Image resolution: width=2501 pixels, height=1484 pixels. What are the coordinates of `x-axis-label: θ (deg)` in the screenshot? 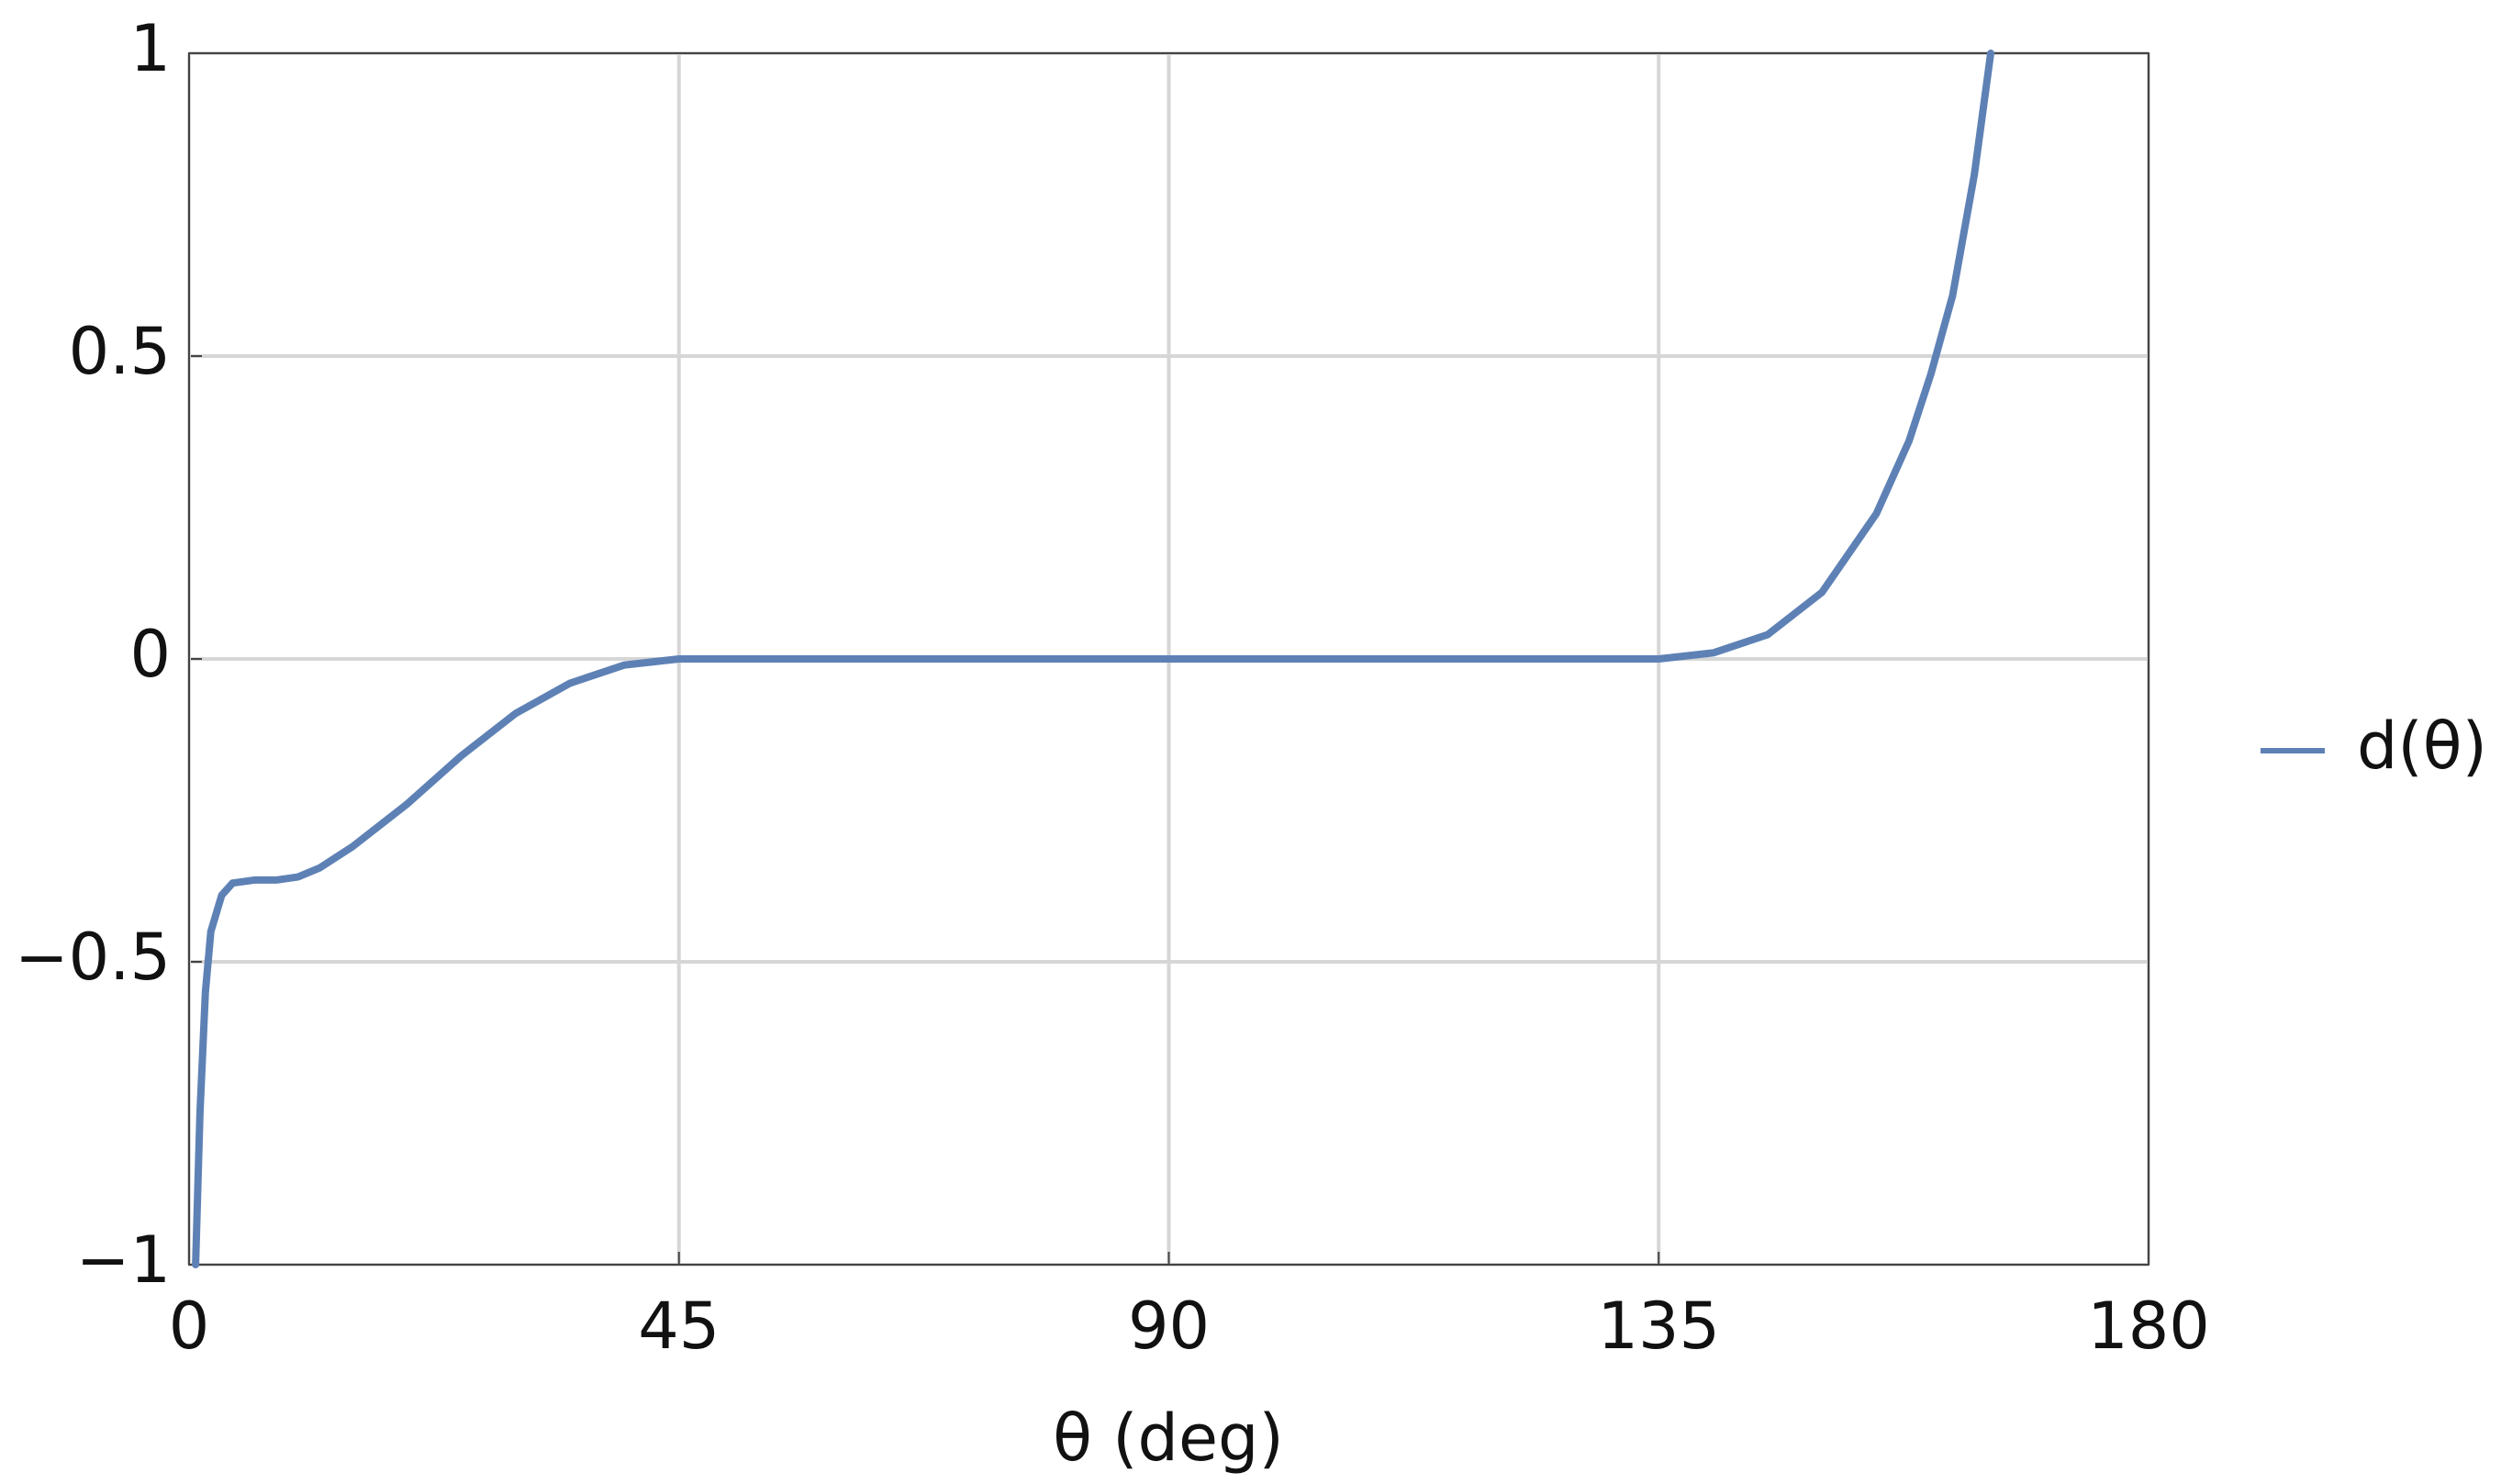 It's located at (1169, 1438).